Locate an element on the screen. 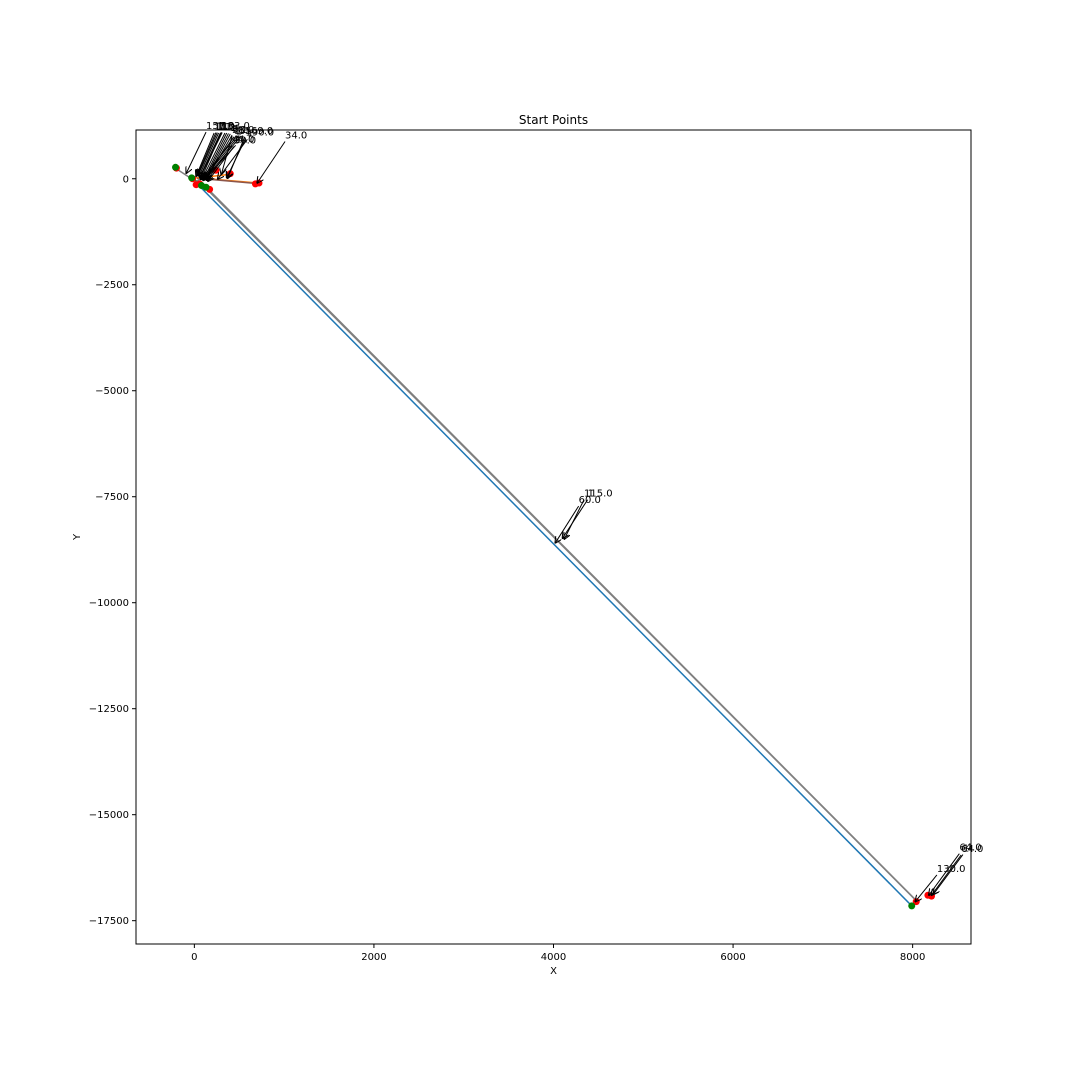  annotation-label-3: 1 is located at coordinates (217, 127).